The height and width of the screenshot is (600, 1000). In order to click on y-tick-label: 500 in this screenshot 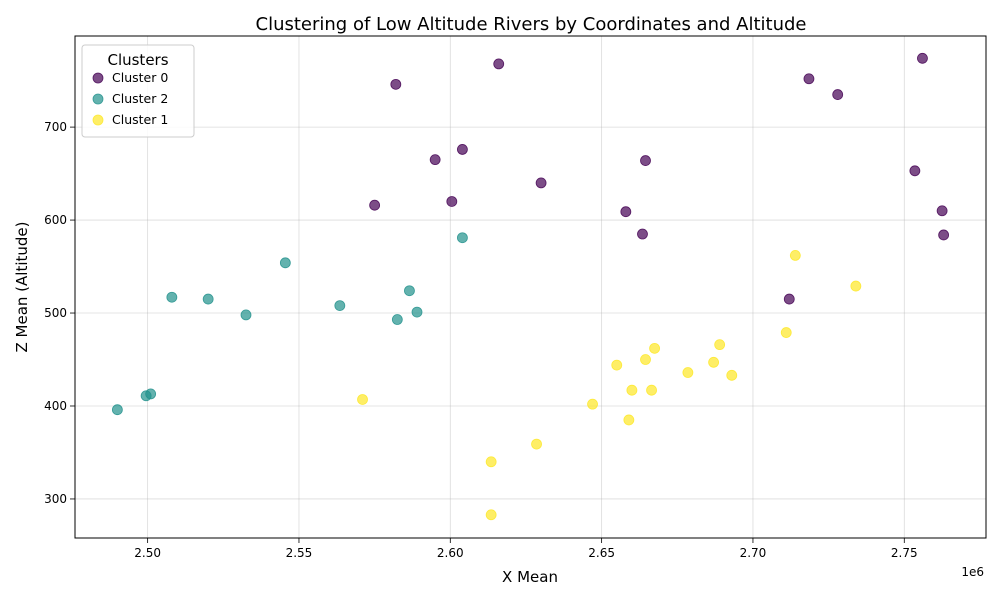, I will do `click(55, 313)`.